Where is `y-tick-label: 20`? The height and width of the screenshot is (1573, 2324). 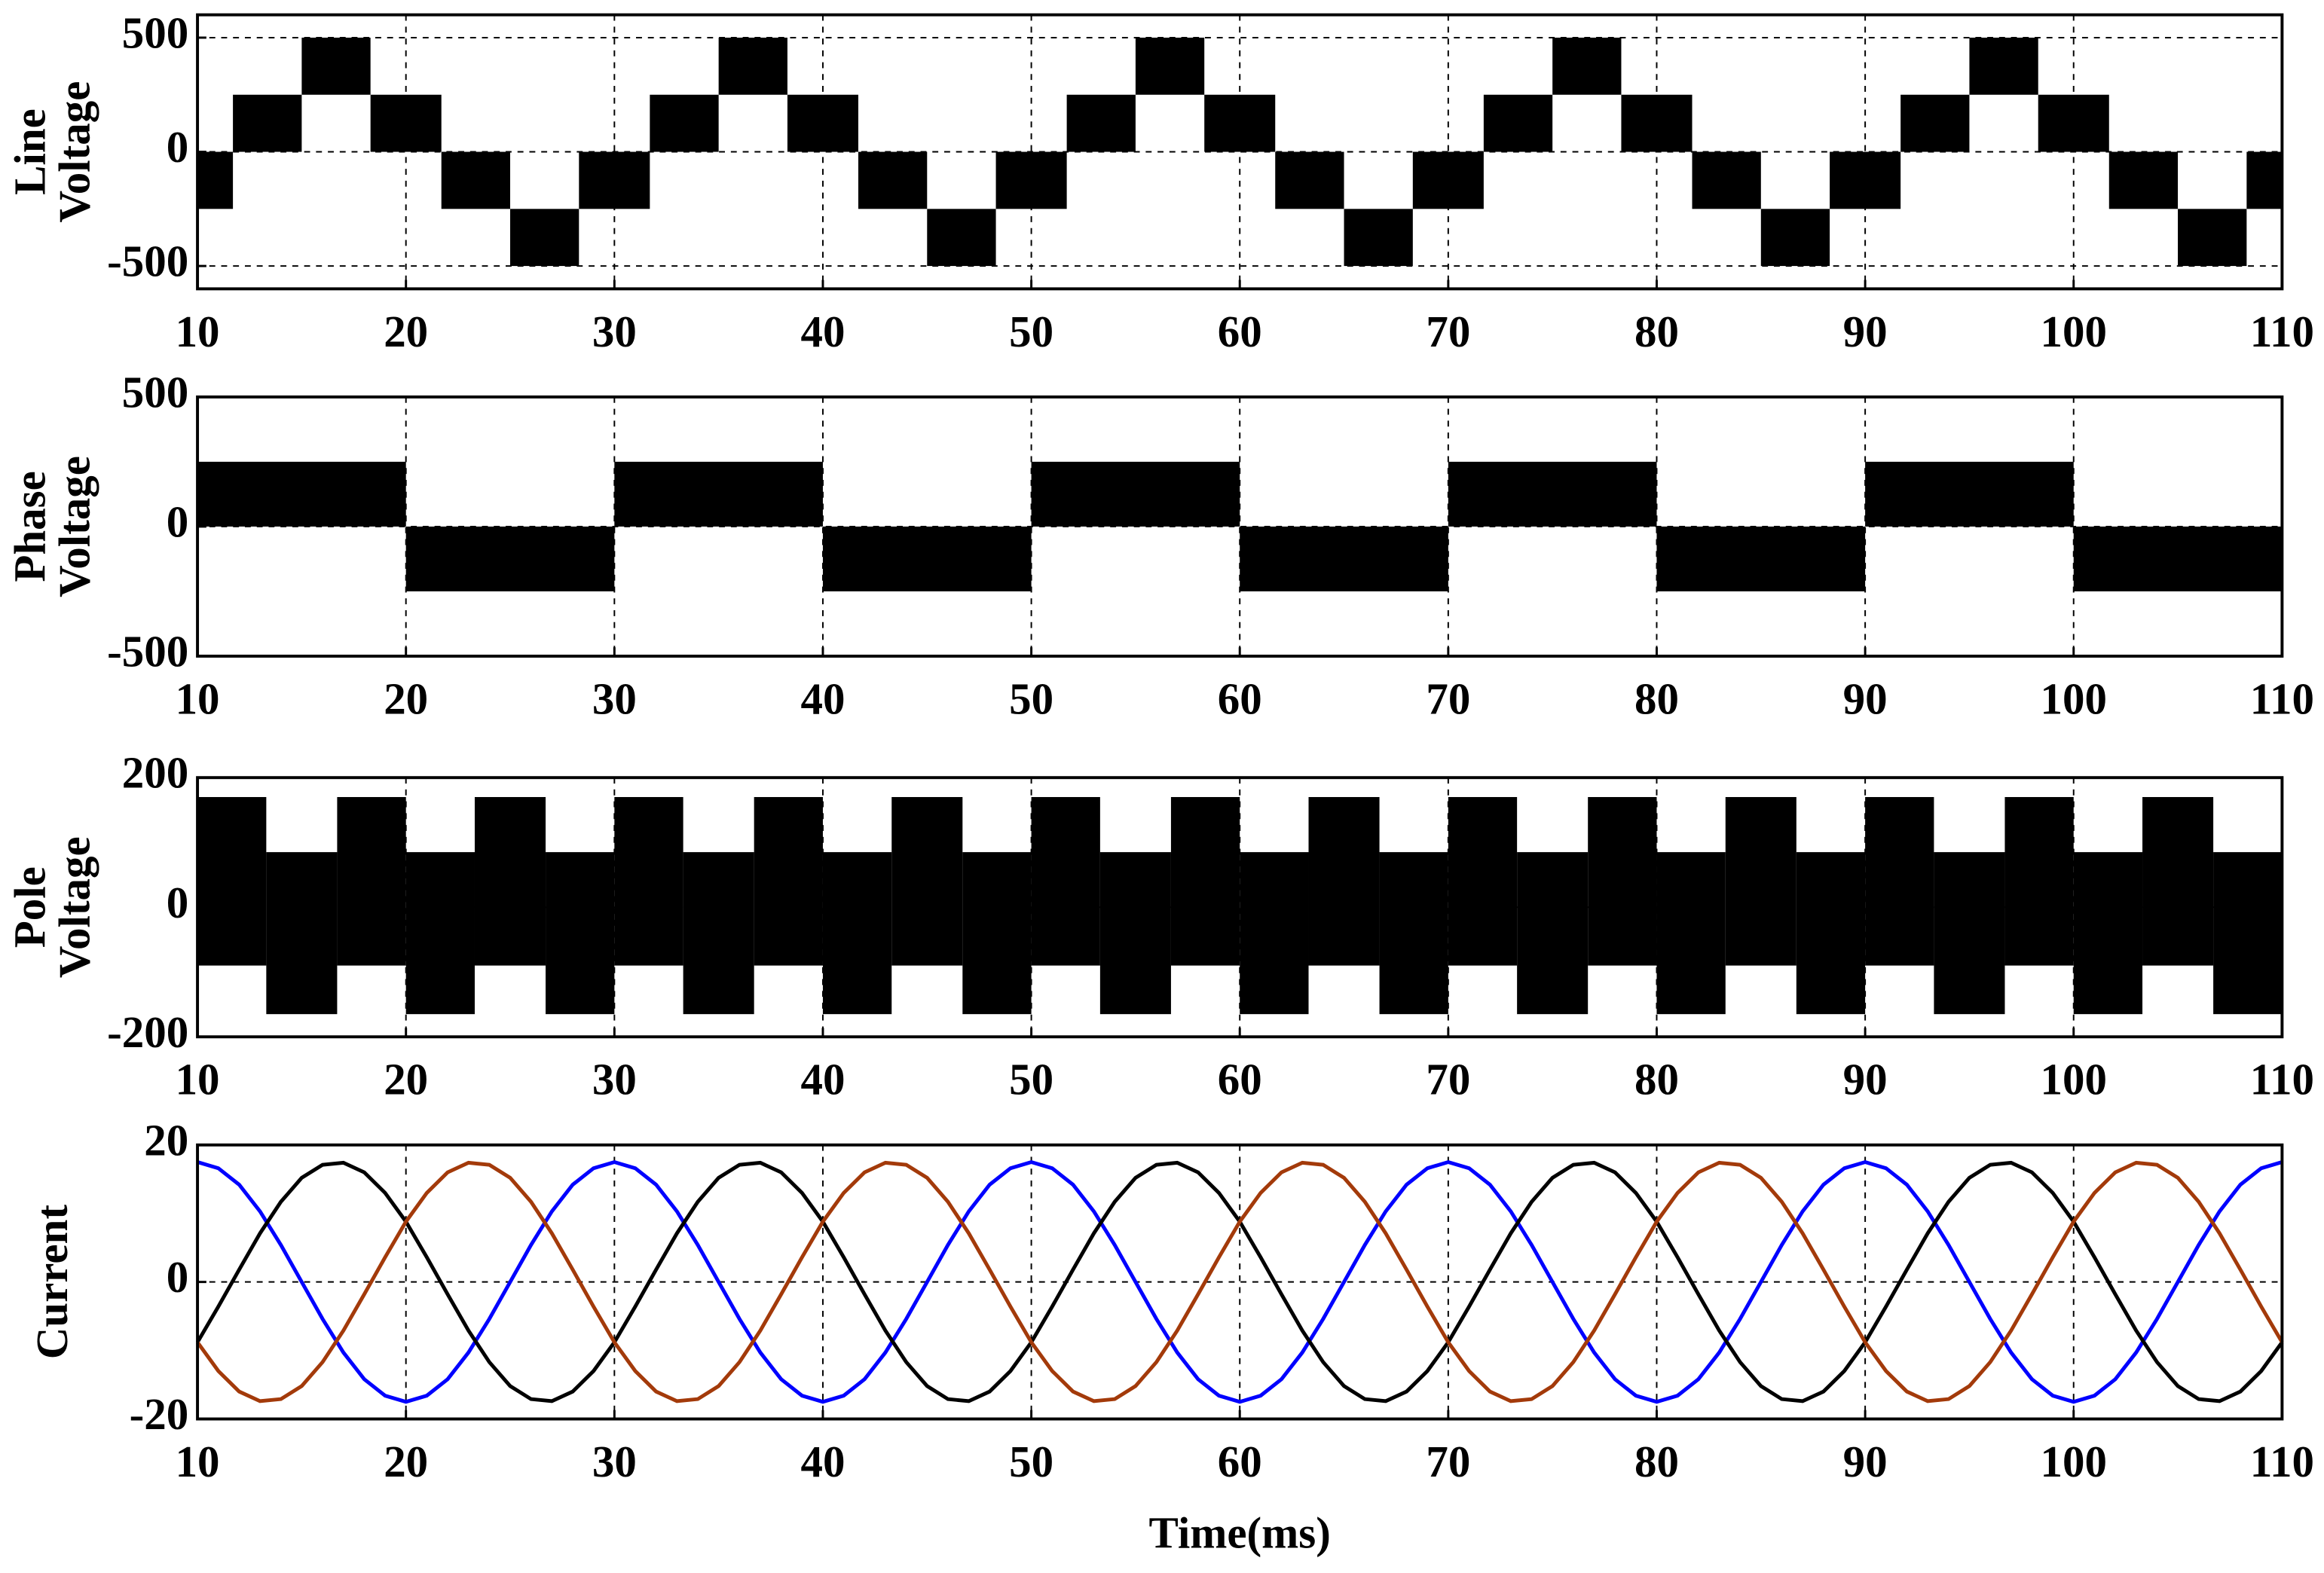 y-tick-label: 20 is located at coordinates (166, 1140).